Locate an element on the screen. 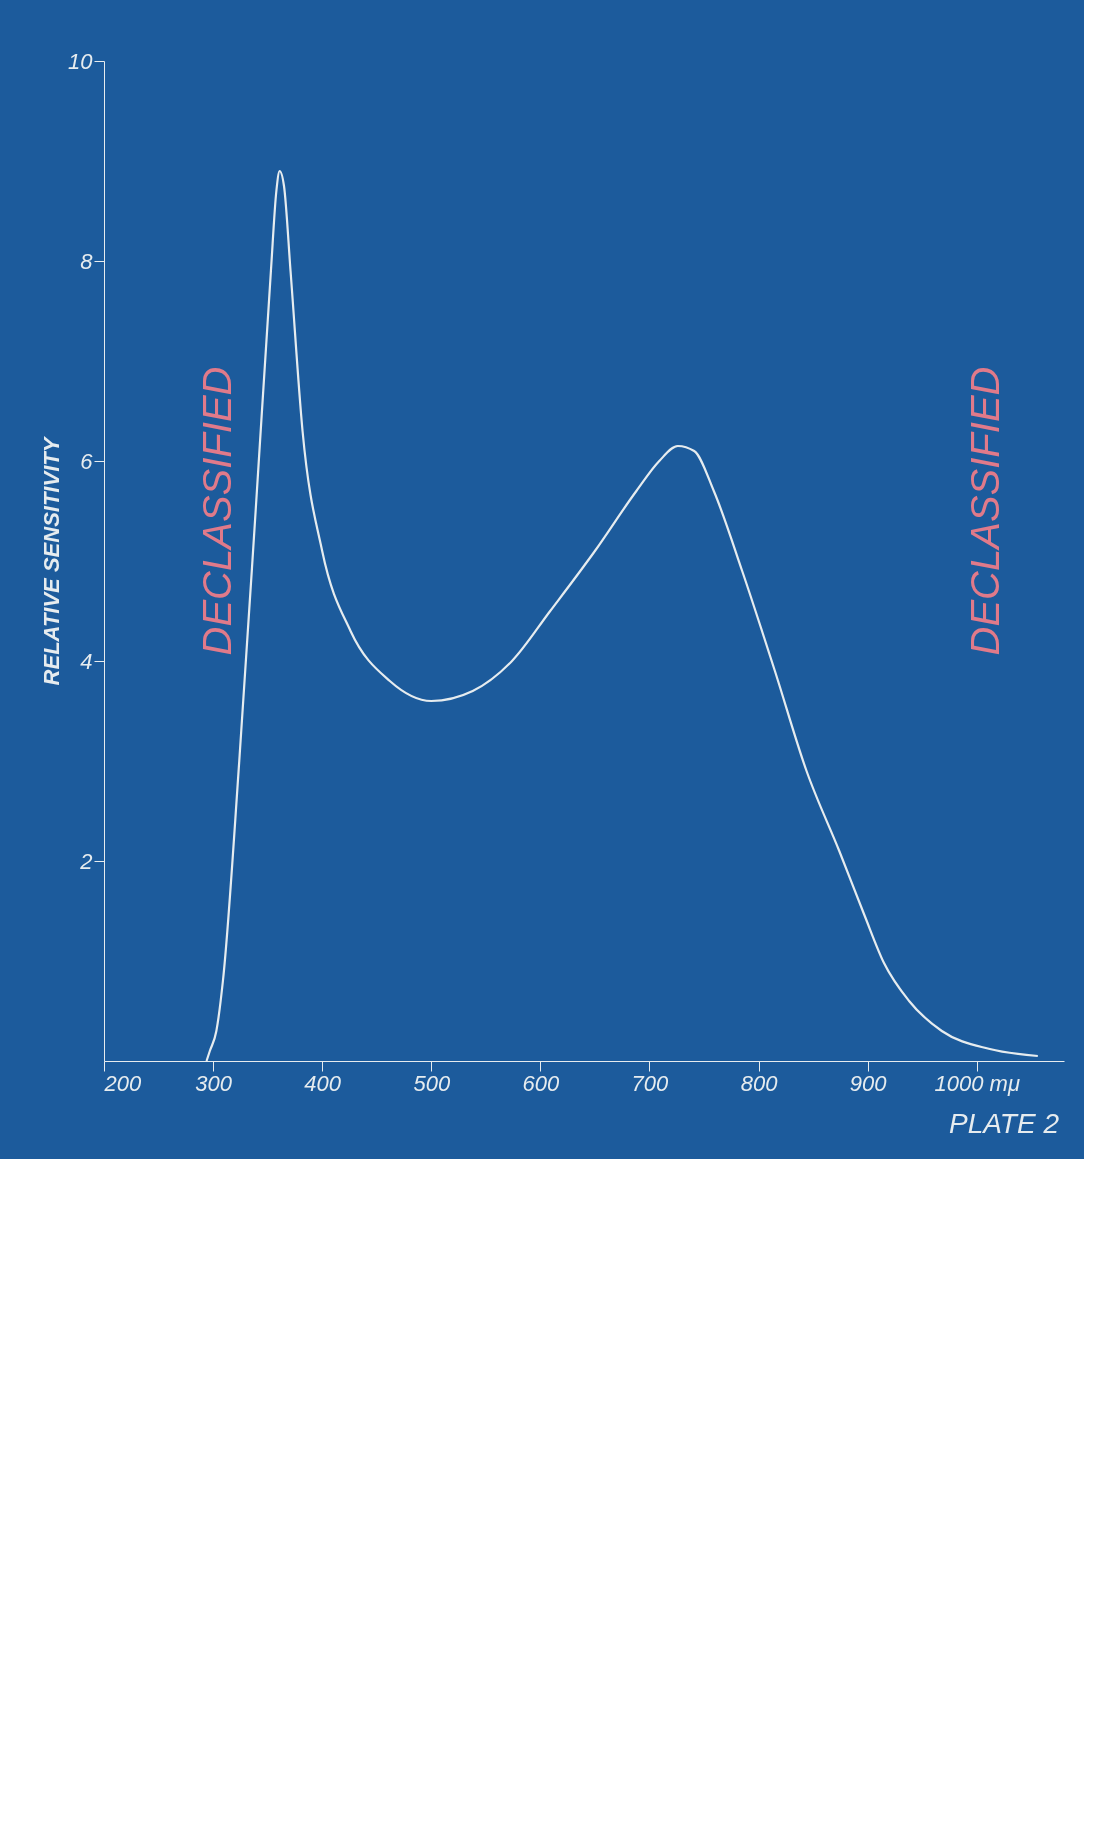 The width and height of the screenshot is (1103, 1832). x-tick-label: 500 is located at coordinates (432, 1083).